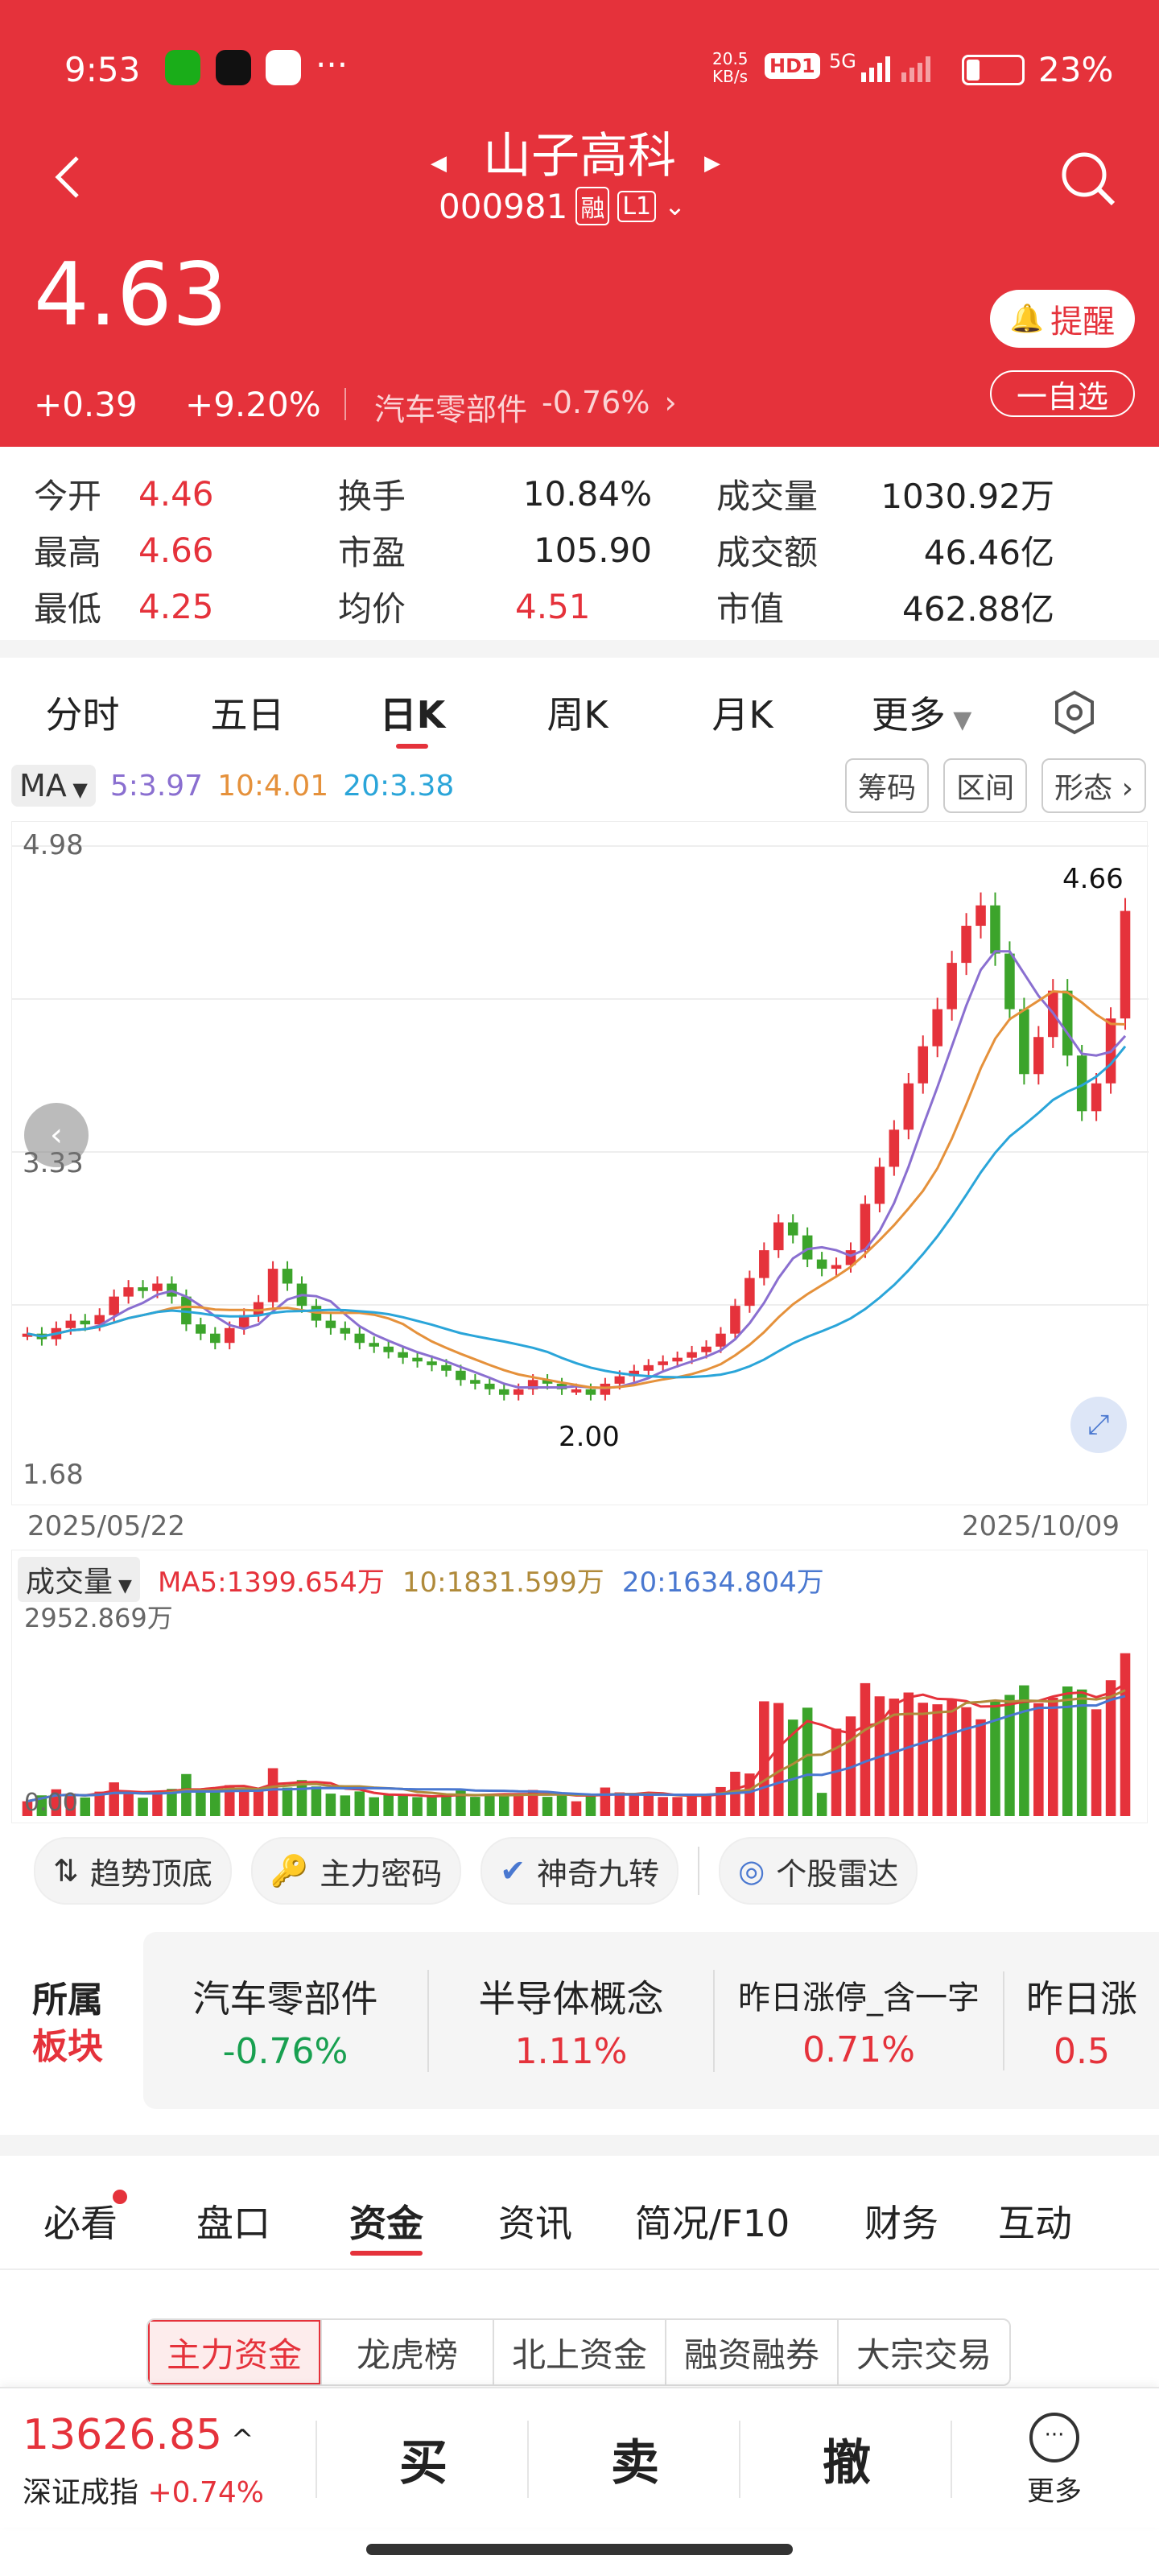 Image resolution: width=1159 pixels, height=2576 pixels. What do you see at coordinates (751, 1871) in the screenshot?
I see `radar-icon: ◎` at bounding box center [751, 1871].